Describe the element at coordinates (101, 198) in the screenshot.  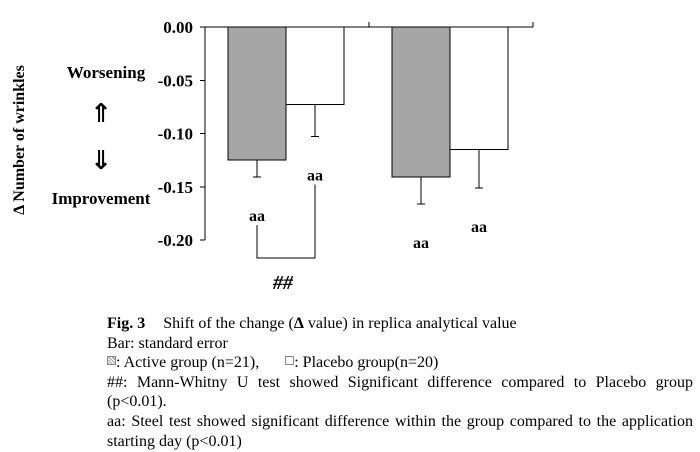
I see `improvement-label: Improvement` at that location.